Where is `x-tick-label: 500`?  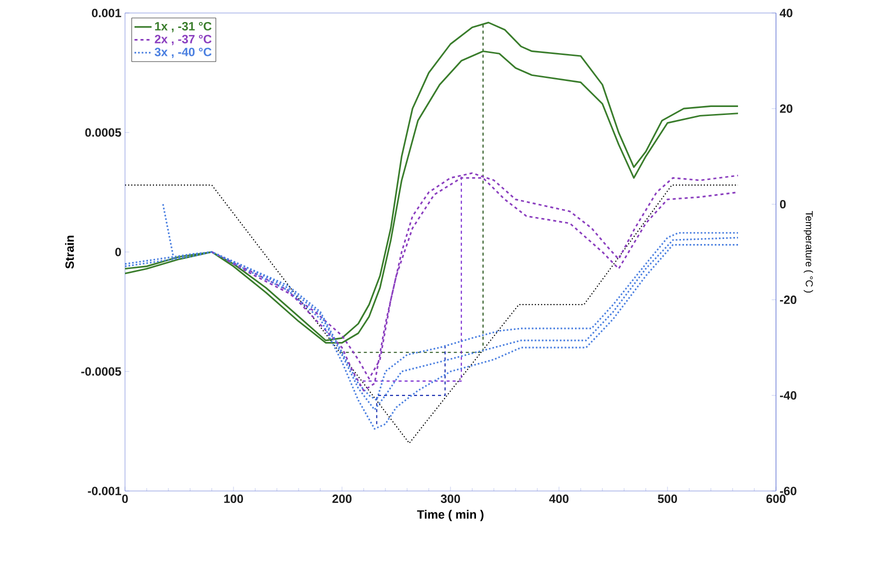 x-tick-label: 500 is located at coordinates (668, 499).